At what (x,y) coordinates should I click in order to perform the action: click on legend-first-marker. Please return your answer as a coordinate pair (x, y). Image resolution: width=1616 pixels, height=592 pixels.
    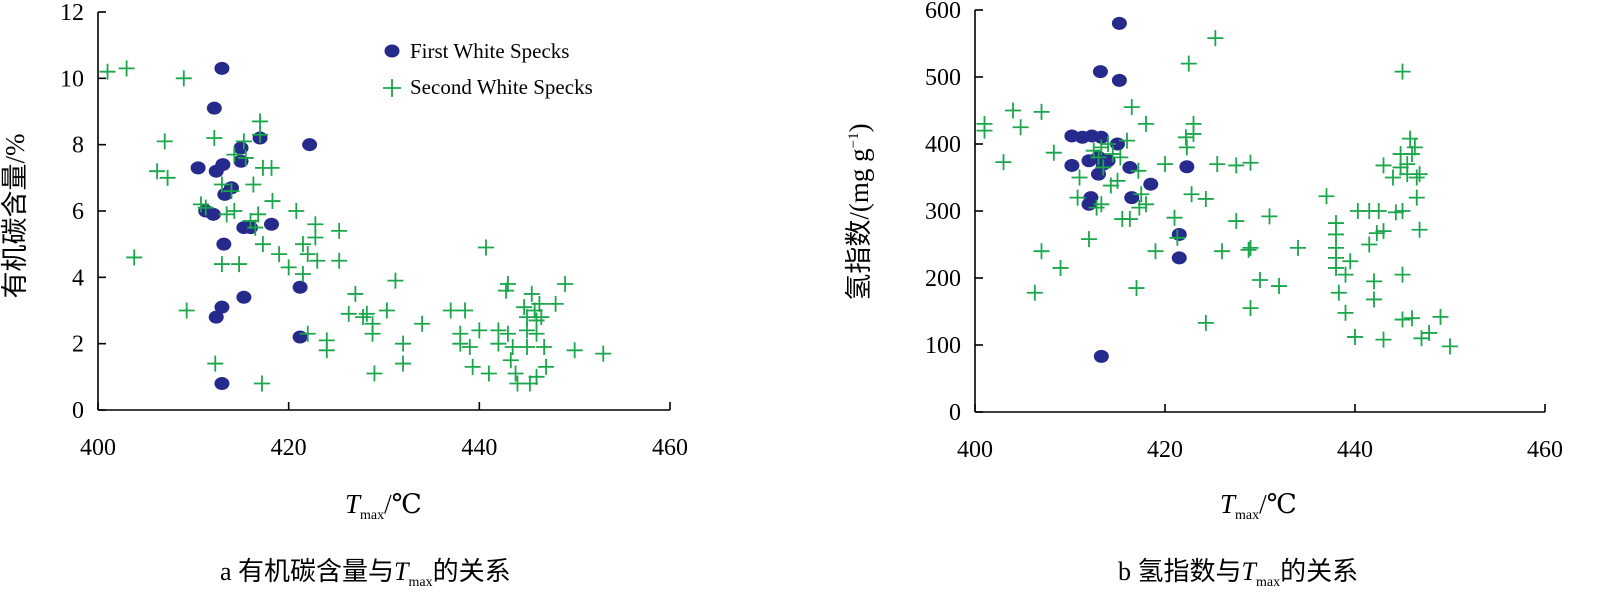
    Looking at the image, I should click on (392, 51).